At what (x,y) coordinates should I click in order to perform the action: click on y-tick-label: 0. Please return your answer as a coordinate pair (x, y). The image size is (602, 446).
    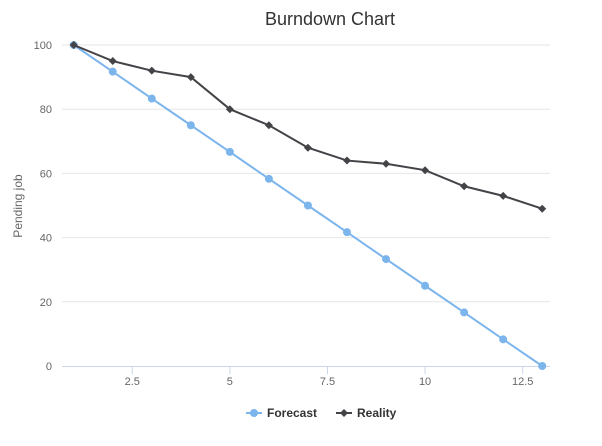
    Looking at the image, I should click on (49, 367).